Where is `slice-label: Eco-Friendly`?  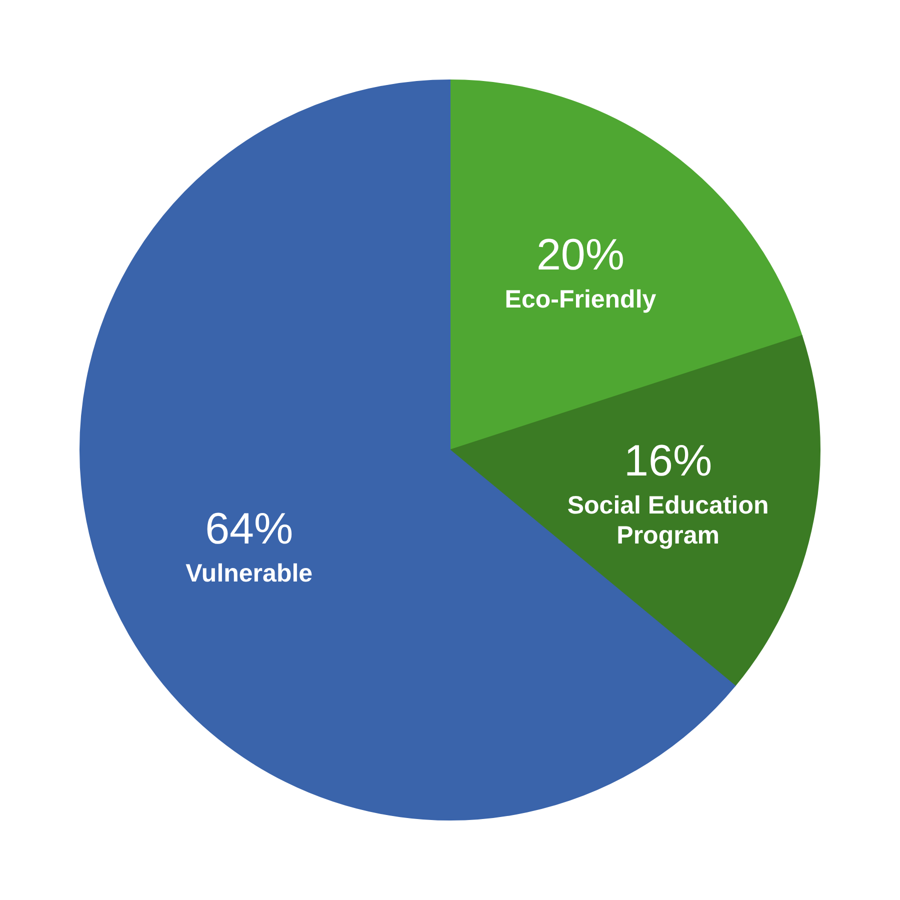
slice-label: Eco-Friendly is located at coordinates (580, 299).